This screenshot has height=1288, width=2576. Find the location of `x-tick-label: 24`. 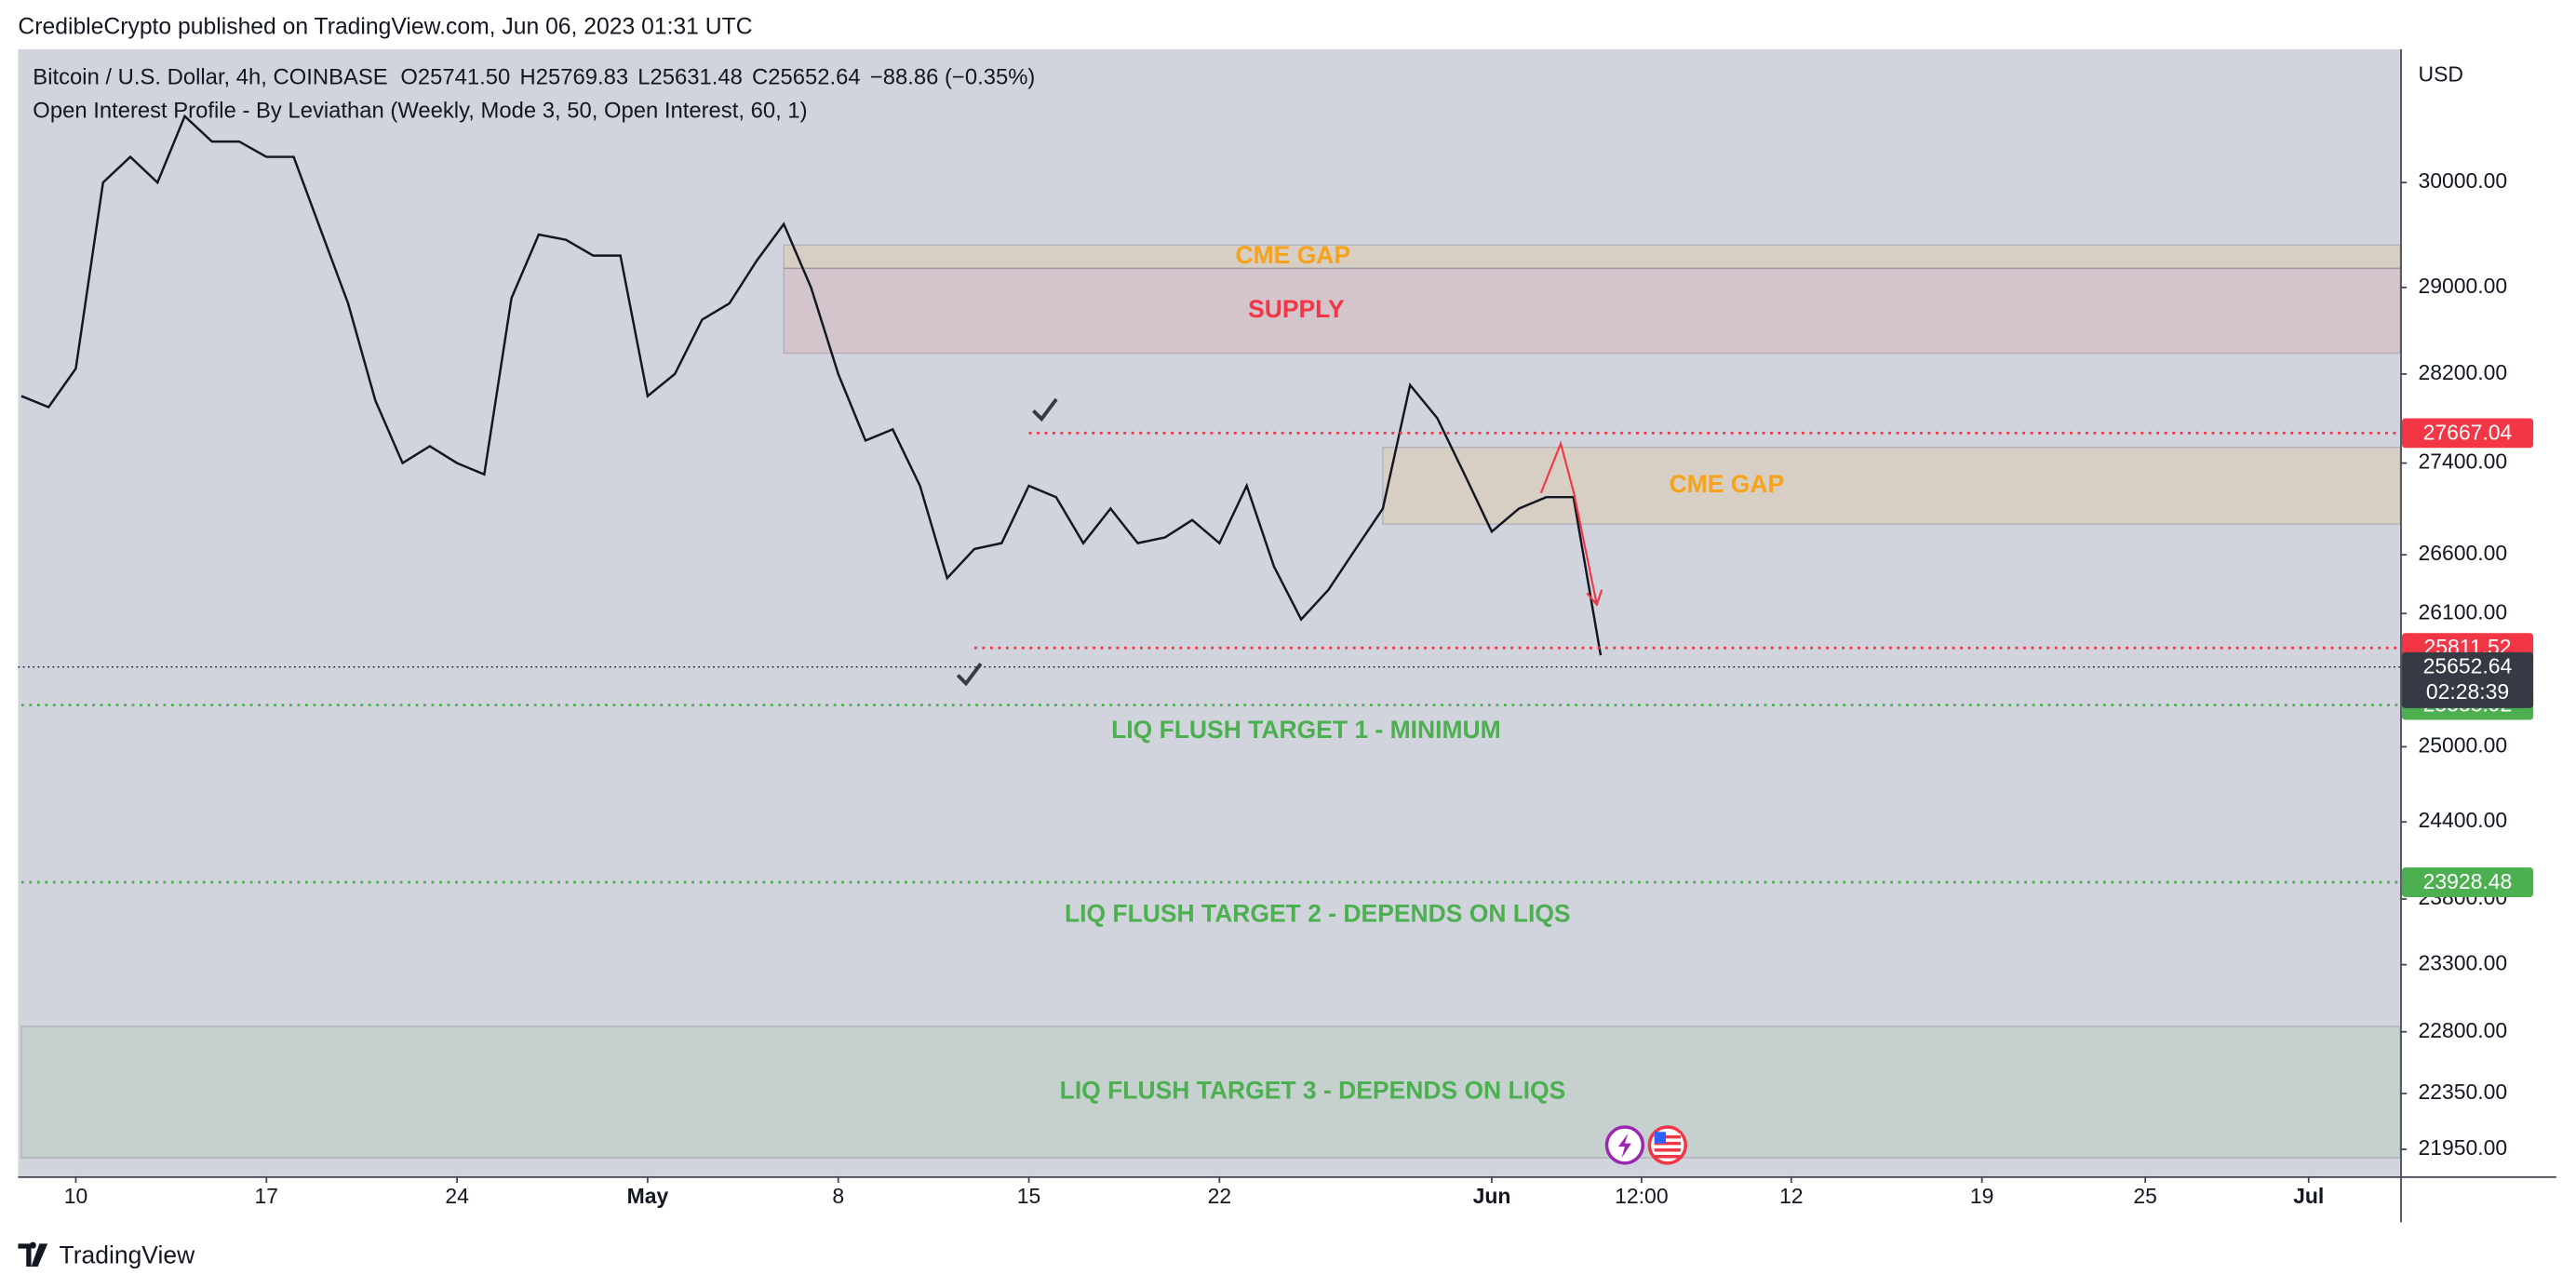

x-tick-label: 24 is located at coordinates (457, 1196).